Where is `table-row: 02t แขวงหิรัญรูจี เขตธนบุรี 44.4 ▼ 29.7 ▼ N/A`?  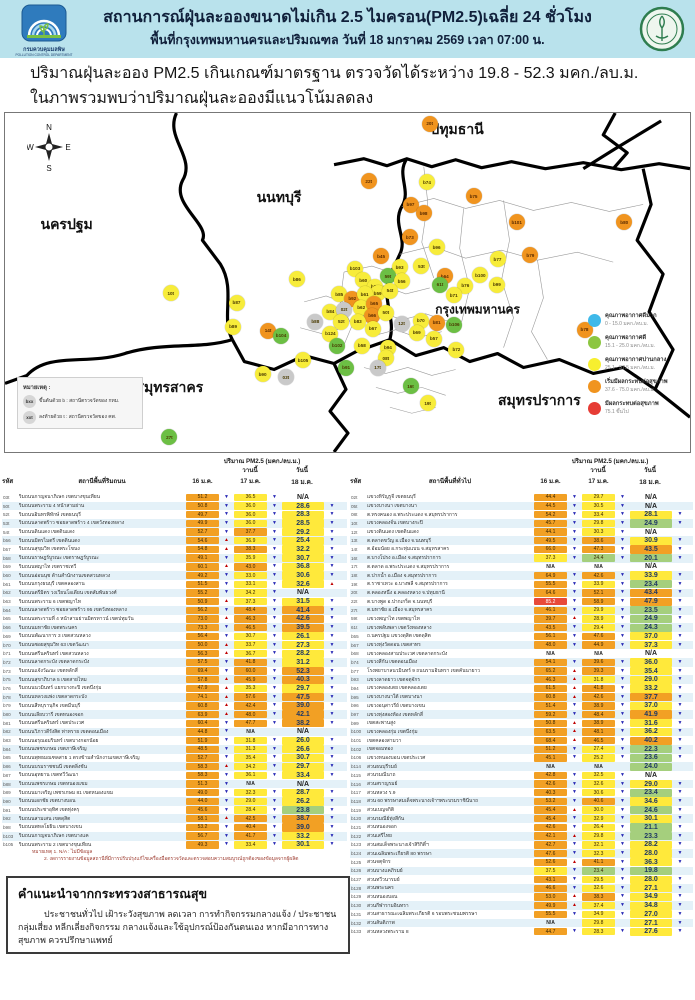
table-row: 02t แขวงหิรัญรูจี เขตธนบุรี 44.4 ▼ 29.7 ▼ N/A is located at coordinates (521, 497).